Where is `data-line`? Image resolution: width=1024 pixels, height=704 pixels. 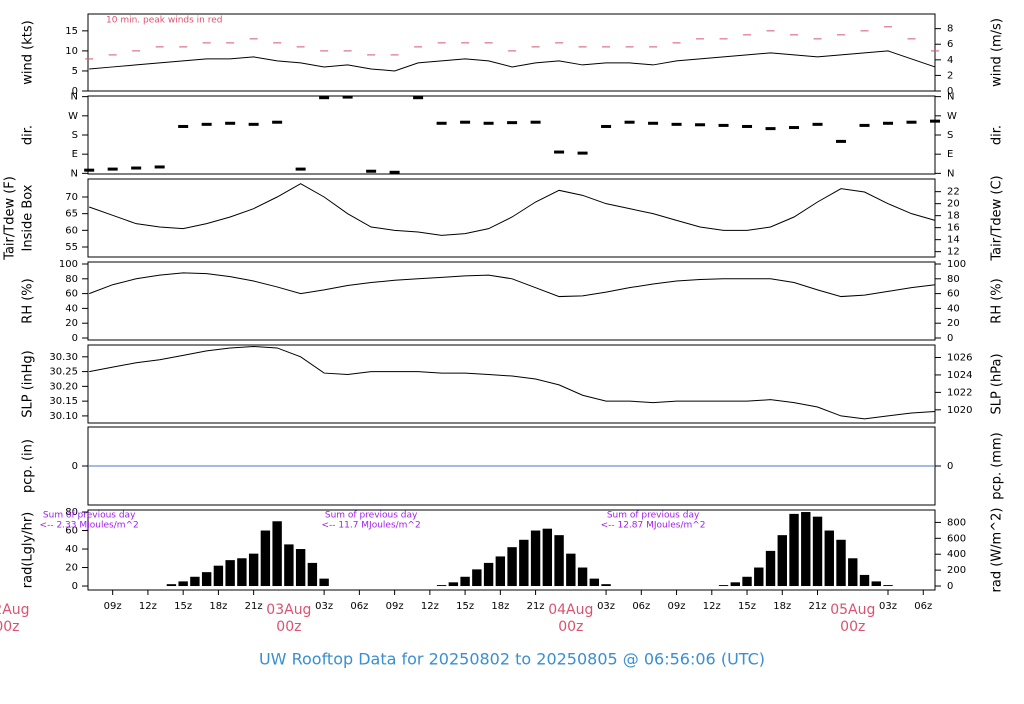
data-line is located at coordinates (512, 61).